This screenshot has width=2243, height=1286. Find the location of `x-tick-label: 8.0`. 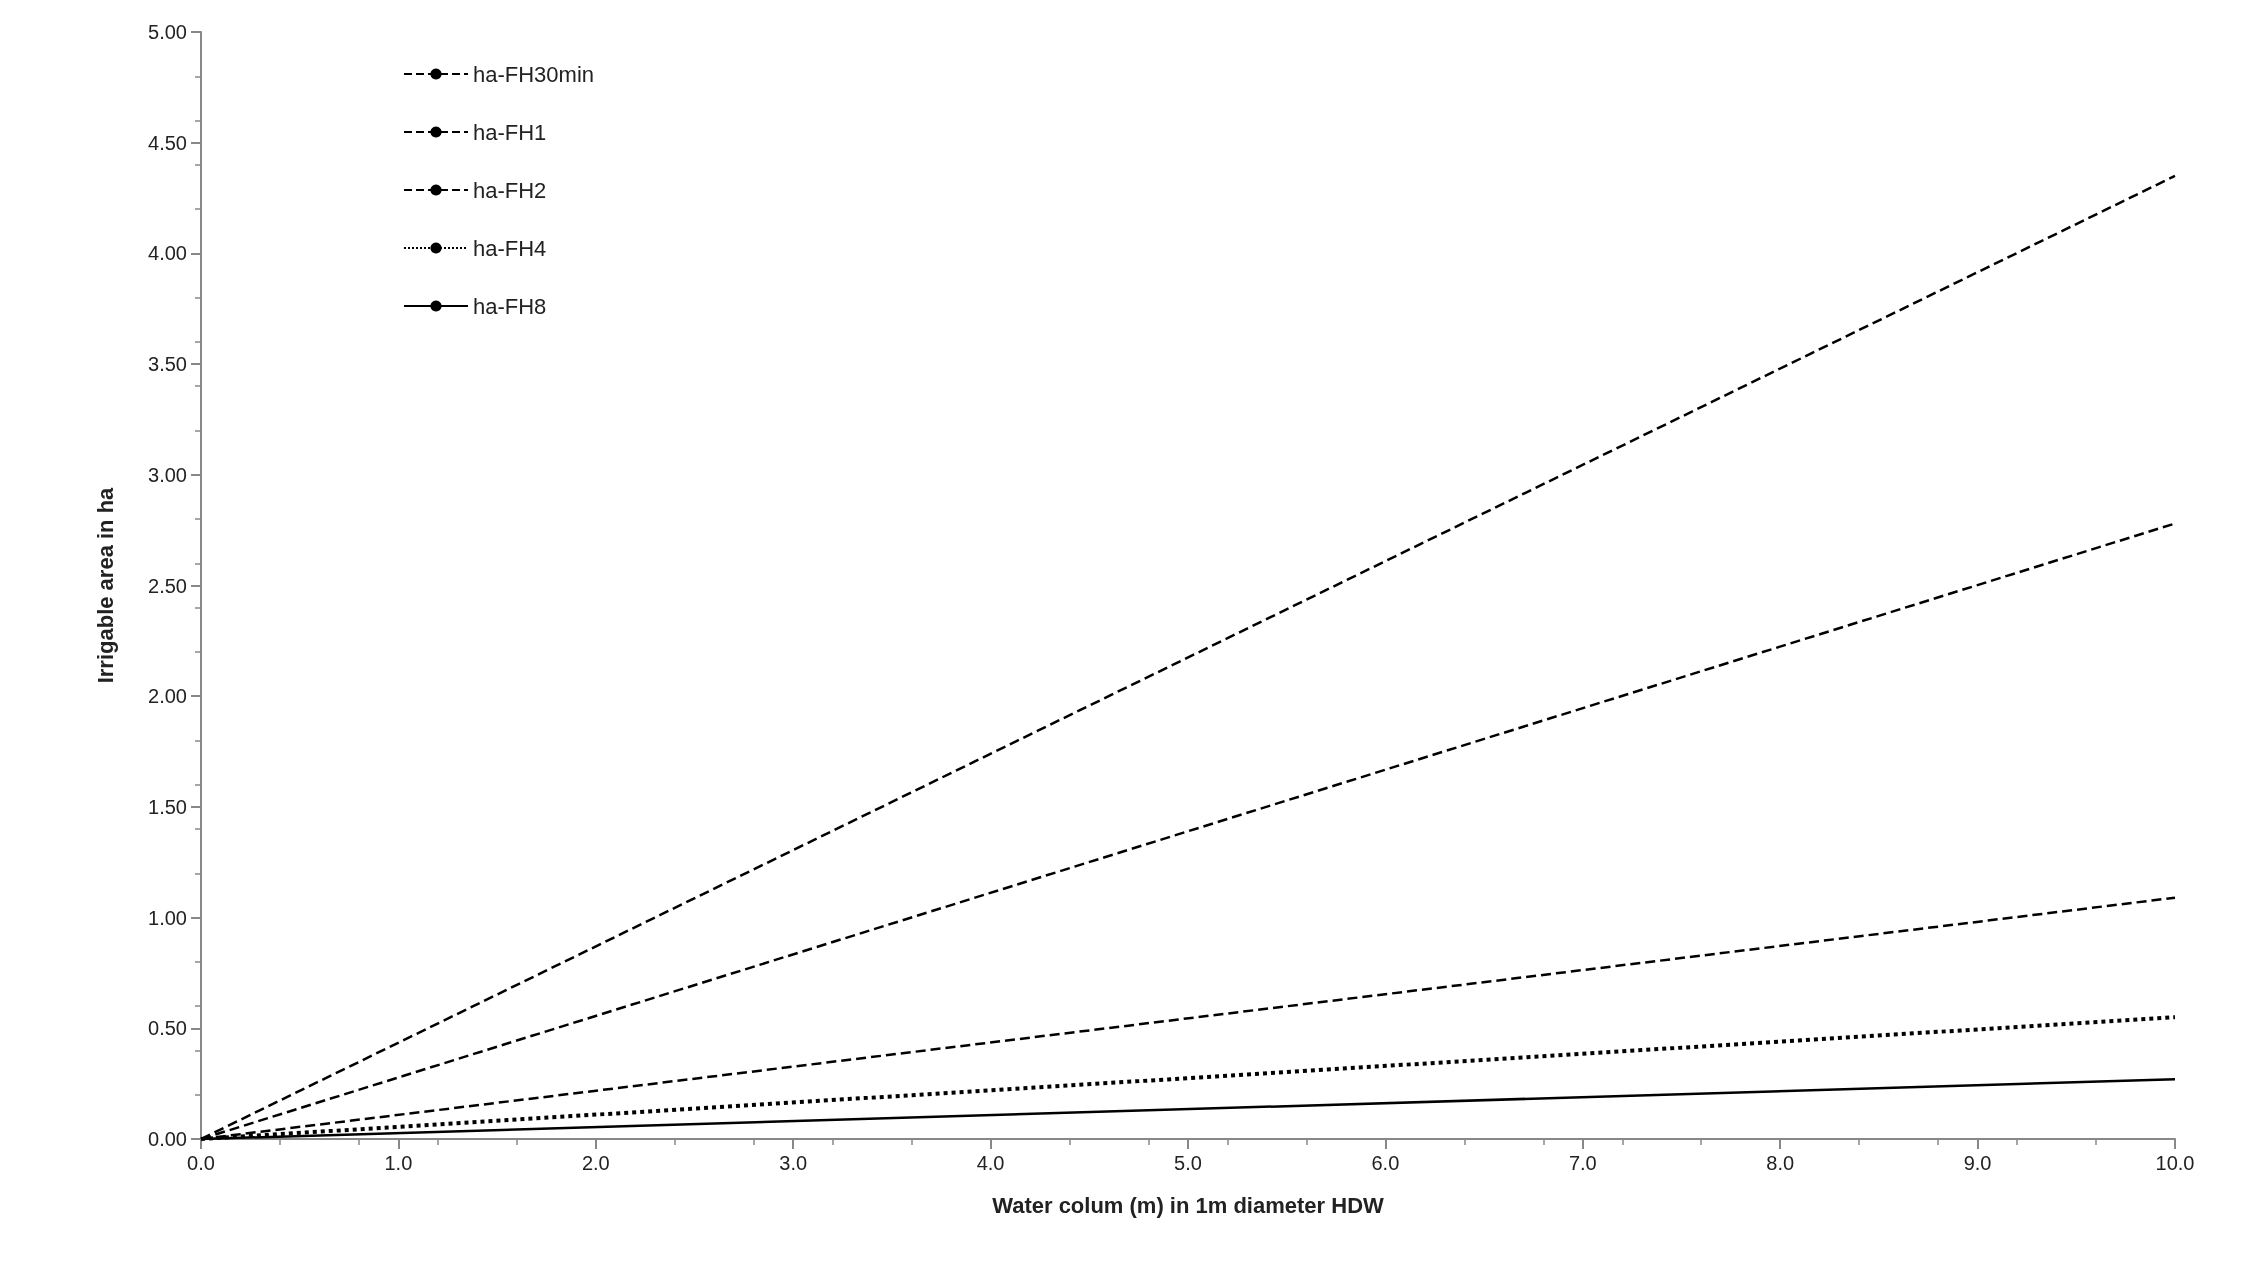

x-tick-label: 8.0 is located at coordinates (1780, 1163).